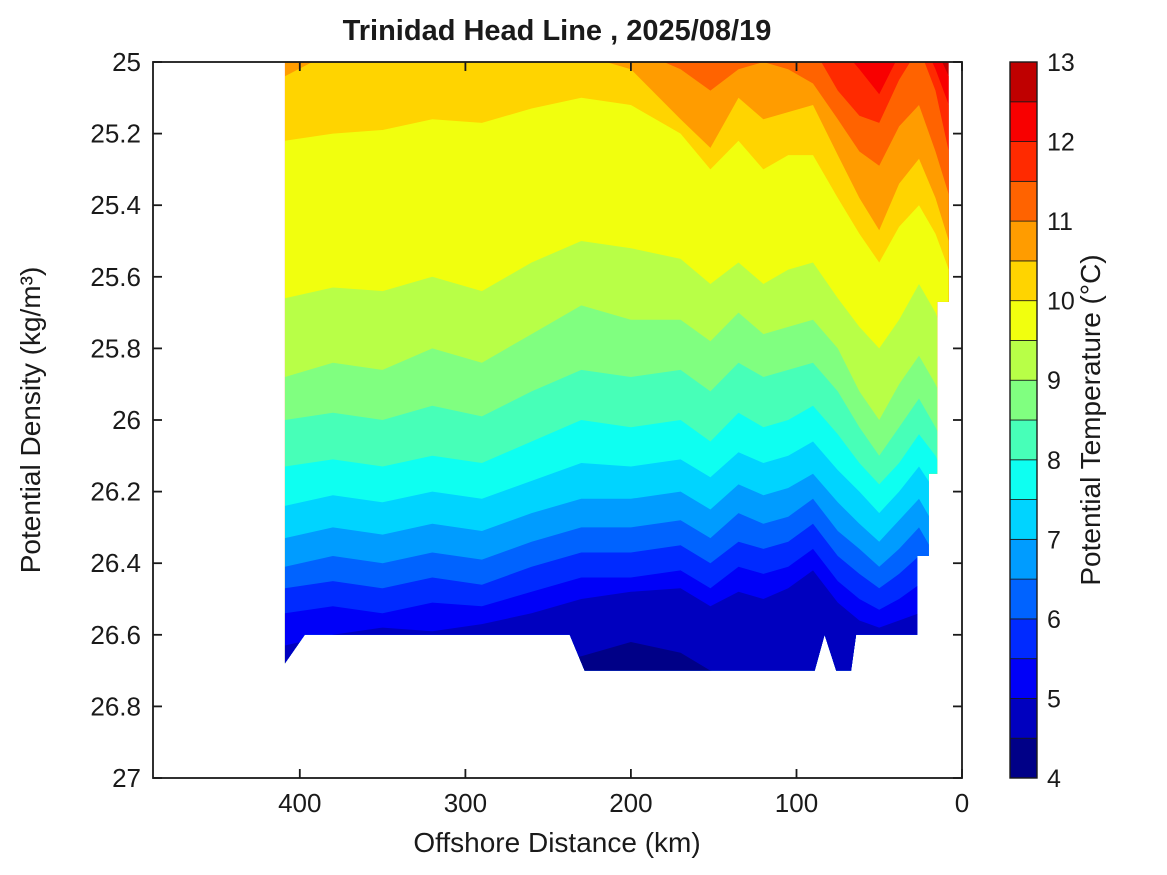 This screenshot has width=1167, height=875. What do you see at coordinates (126, 778) in the screenshot?
I see `y-tick-label: 27` at bounding box center [126, 778].